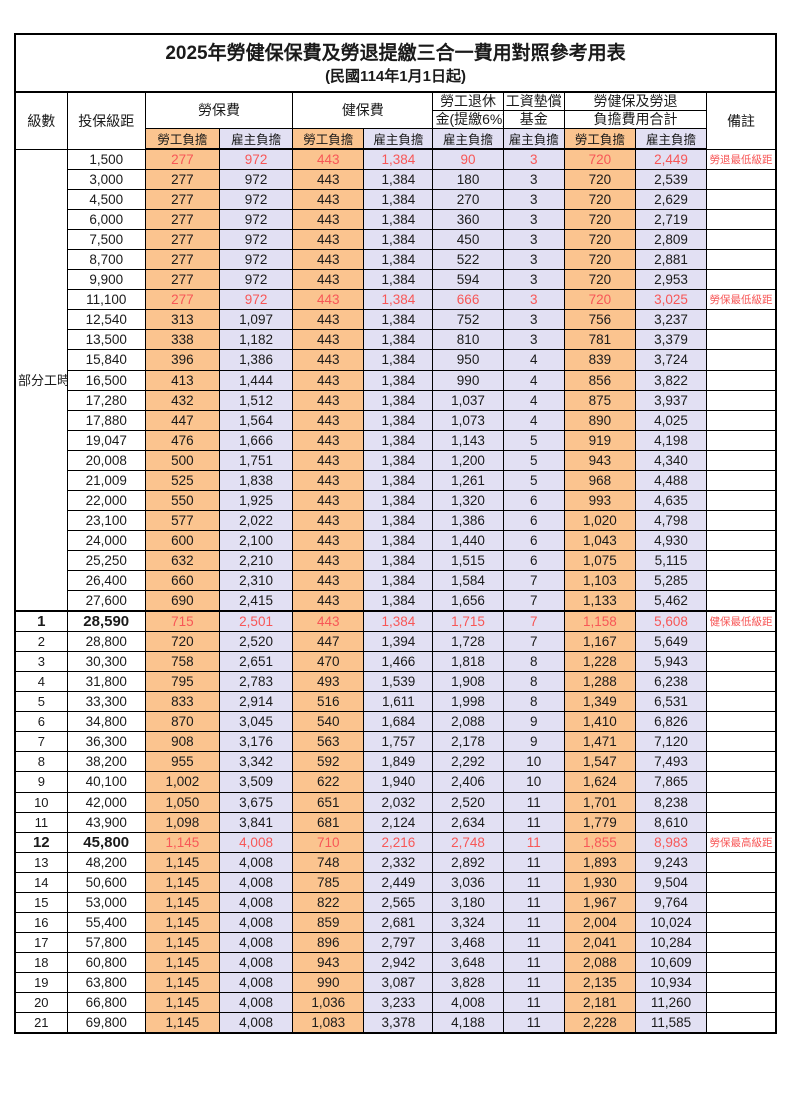  What do you see at coordinates (468, 240) in the screenshot?
I see `cell-pension-employer: 450` at bounding box center [468, 240].